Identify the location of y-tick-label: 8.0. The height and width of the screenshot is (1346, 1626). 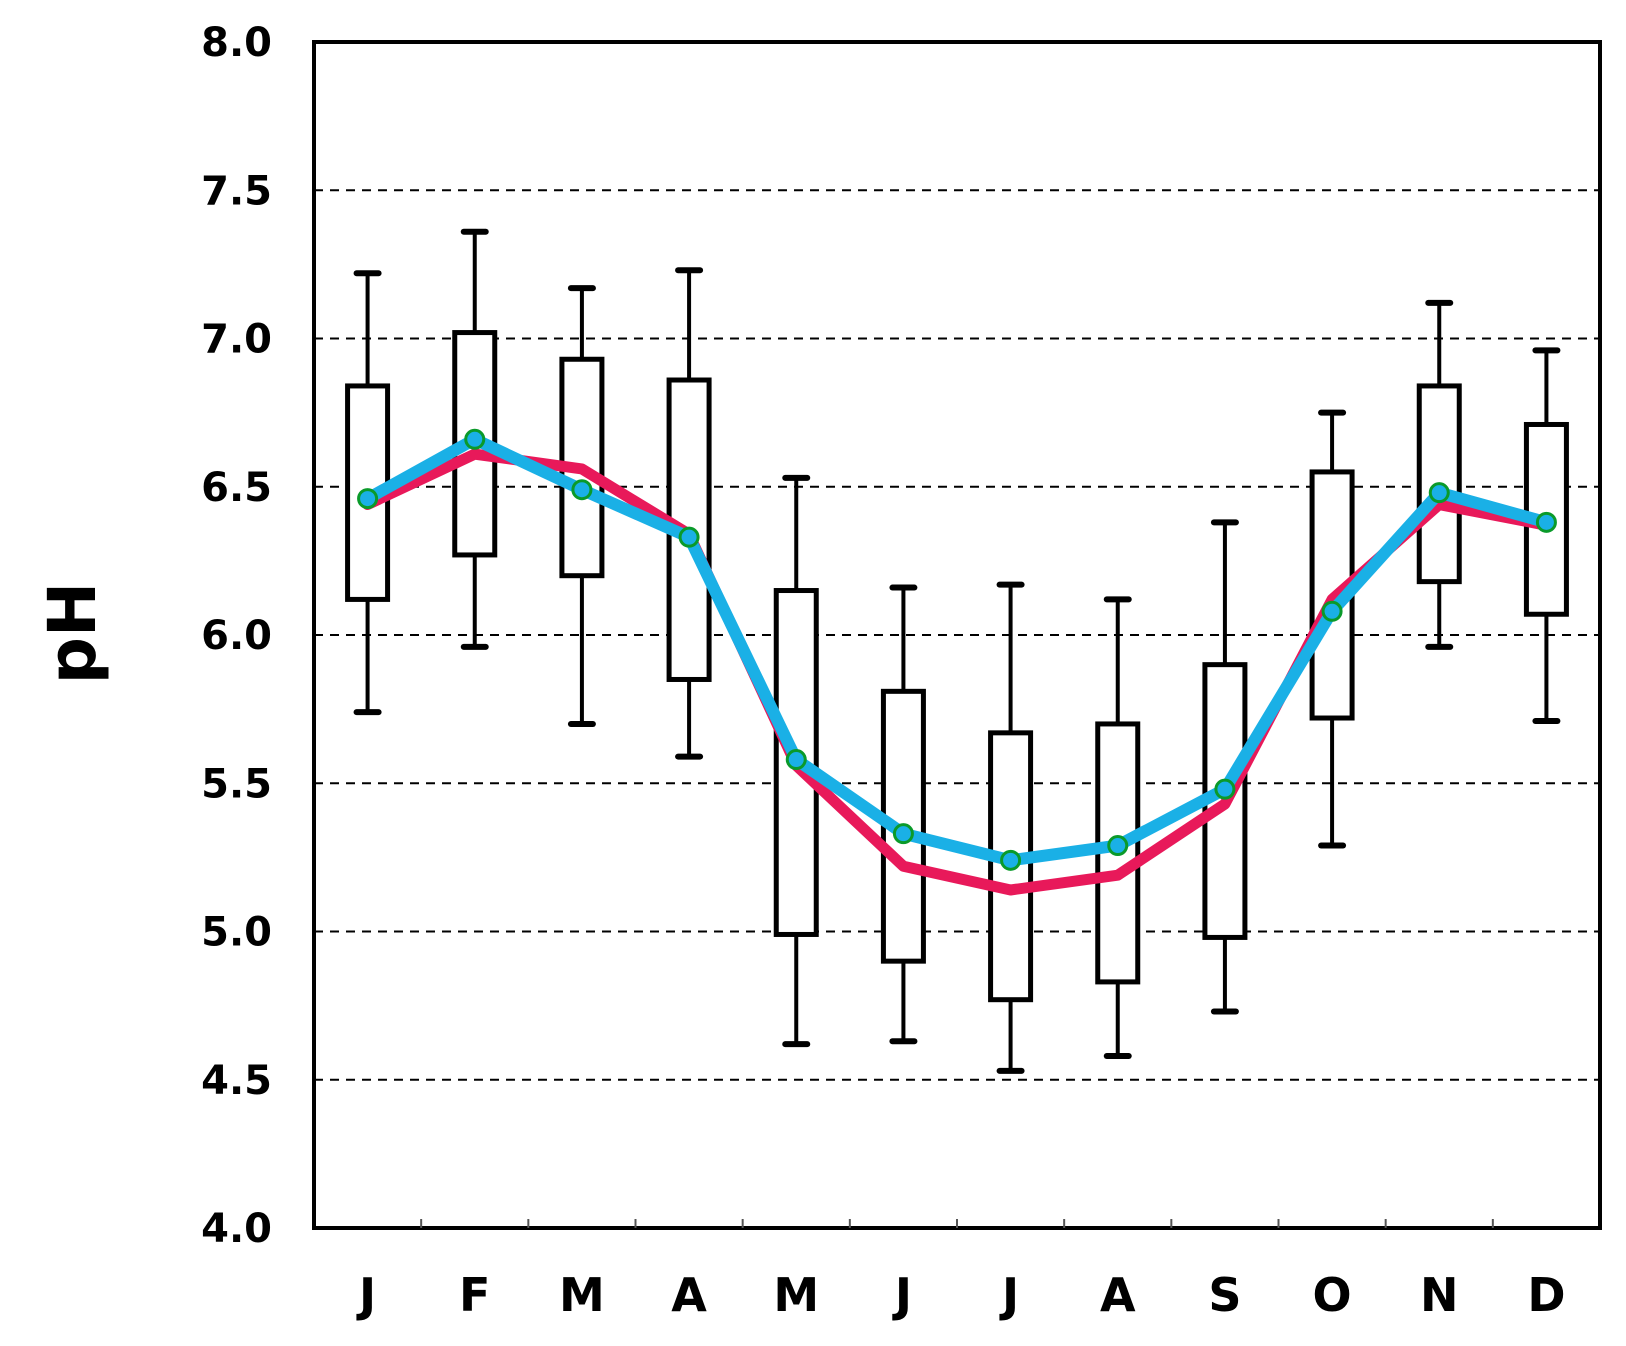
(236, 43).